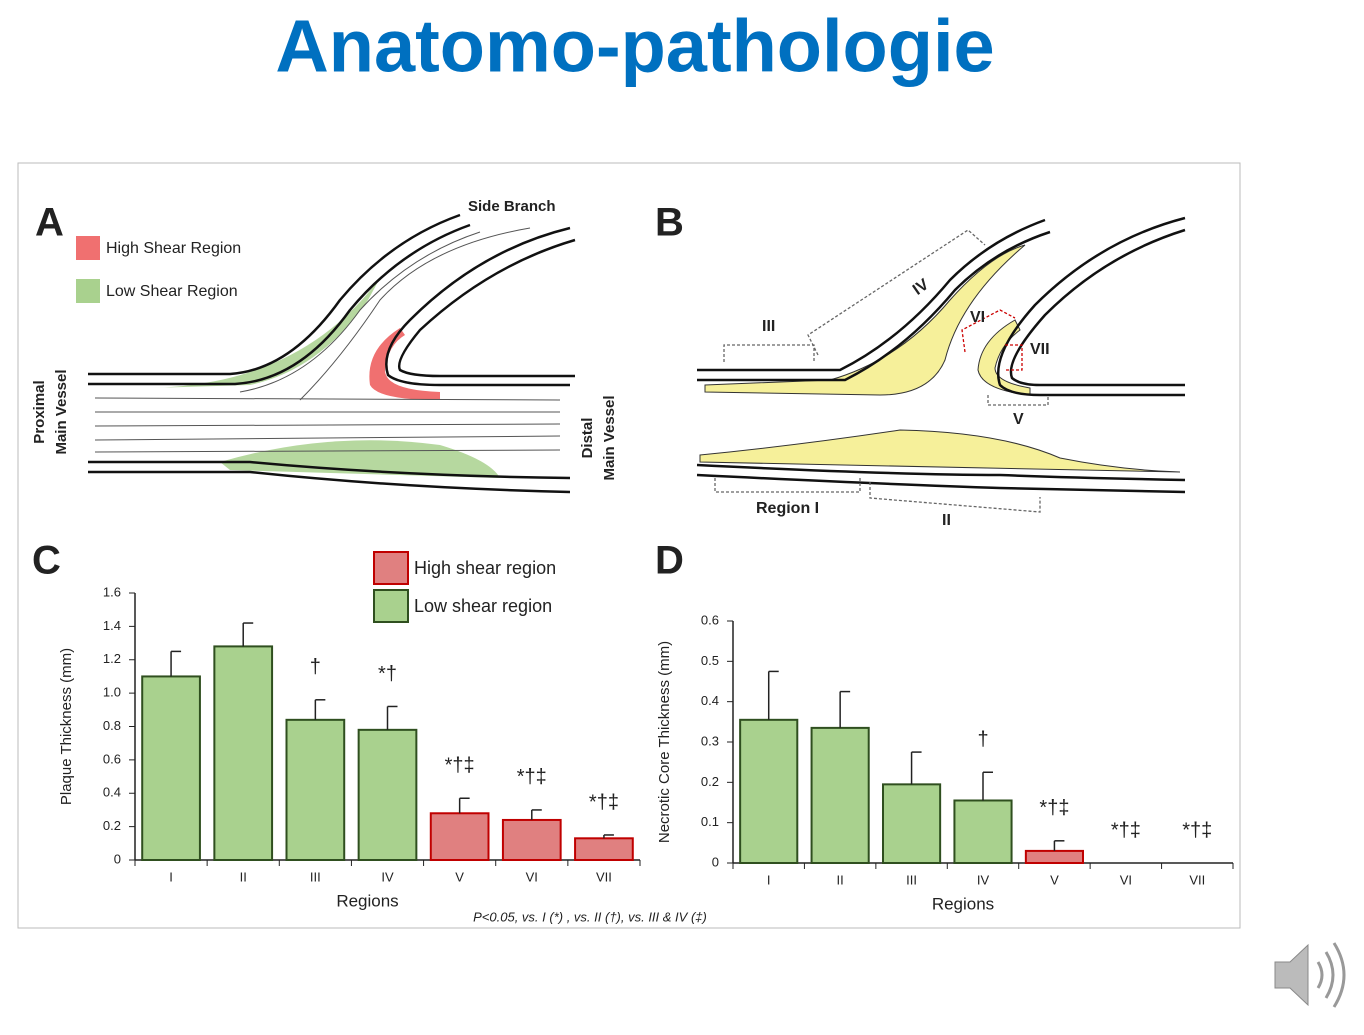 The height and width of the screenshot is (1035, 1364). What do you see at coordinates (1310, 975) in the screenshot?
I see `speaker-icon` at bounding box center [1310, 975].